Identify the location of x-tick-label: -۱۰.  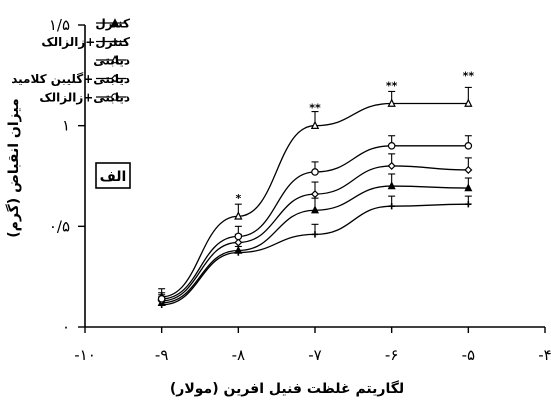
(85, 355).